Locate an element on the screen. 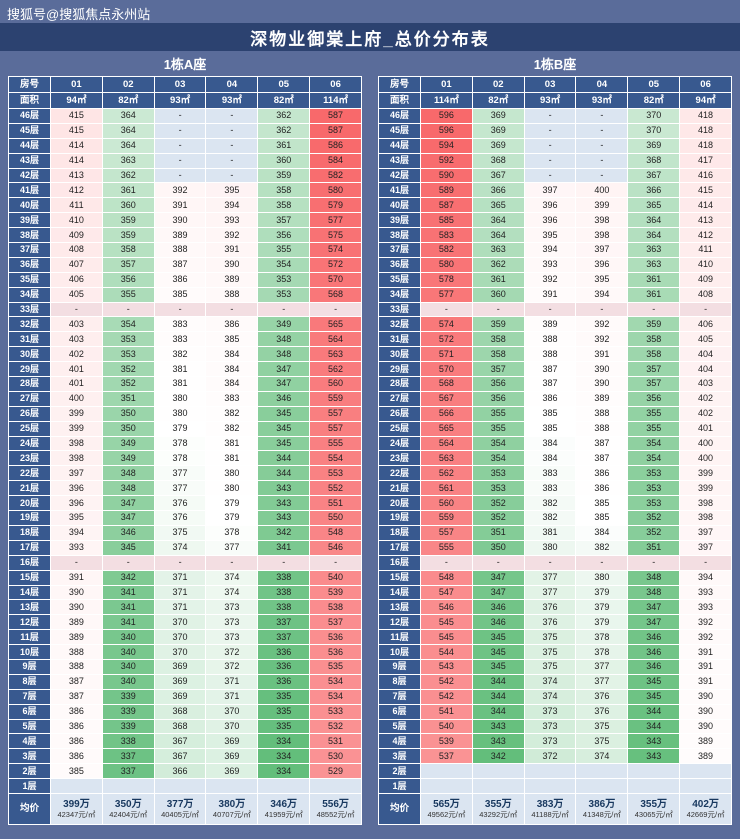 The image size is (740, 839). table-row: 10层 544 345 375 378 346 391 is located at coordinates (555, 652).